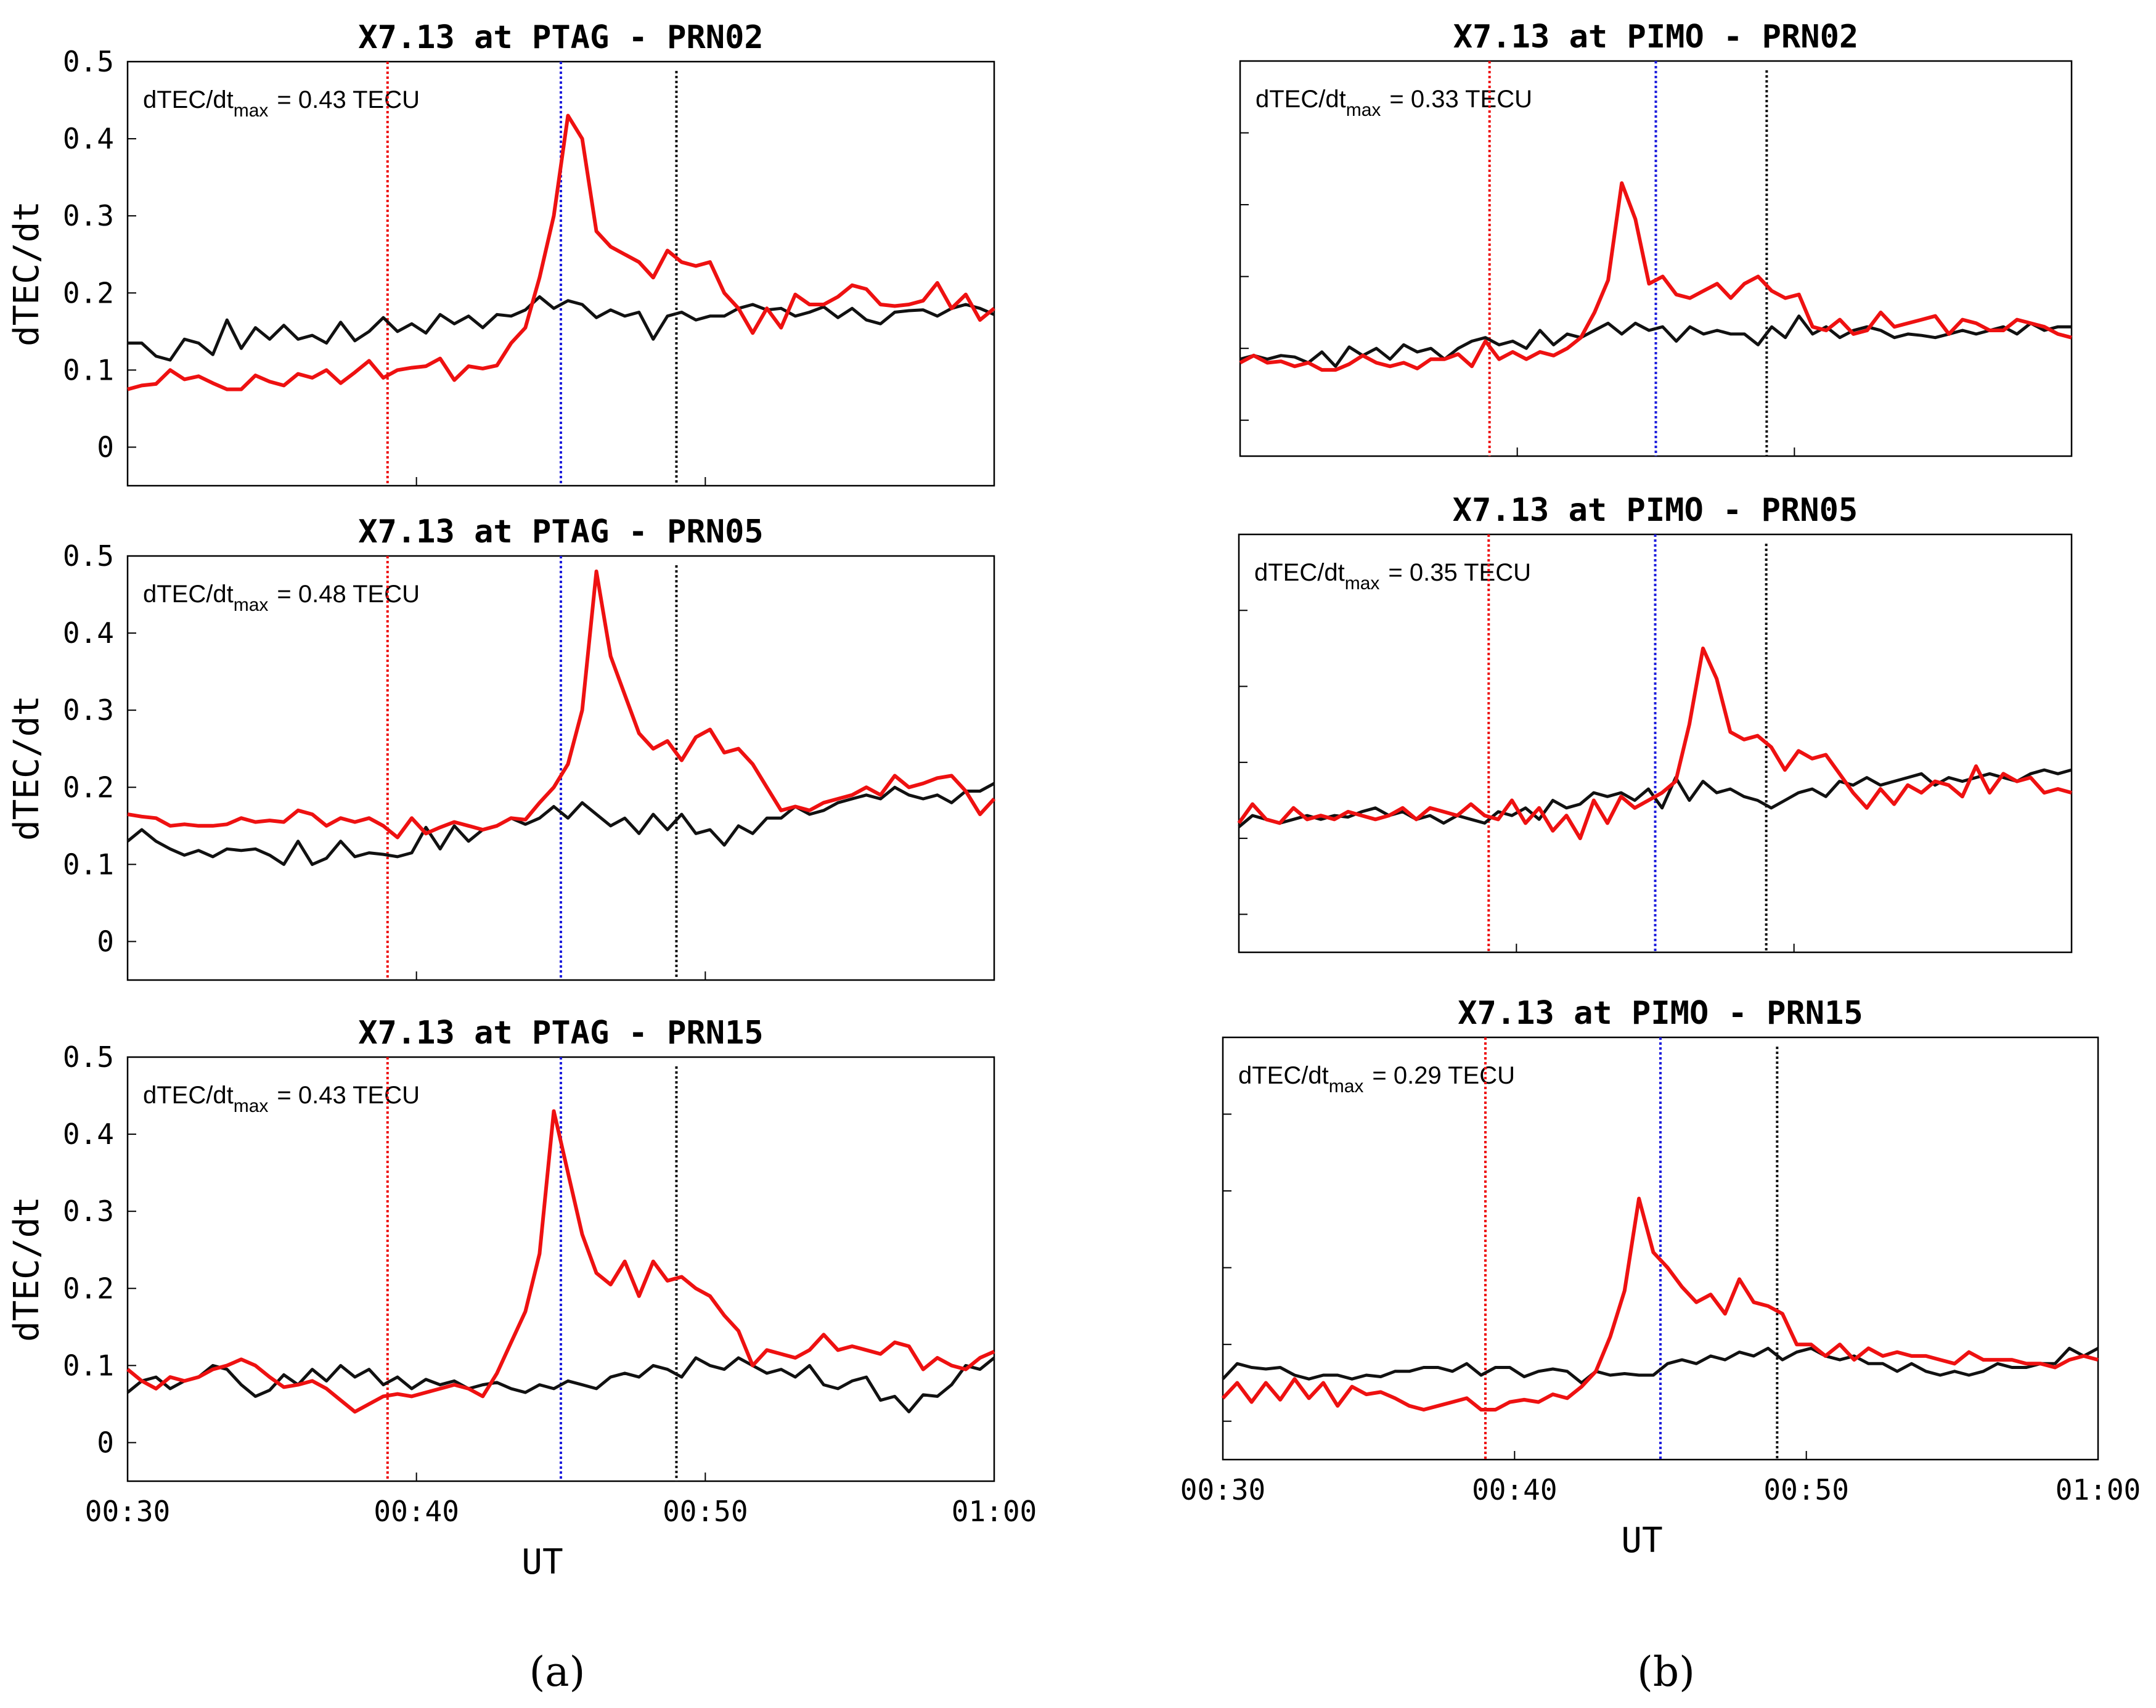  I want to click on panel-label-b: (b), so click(1666, 1672).